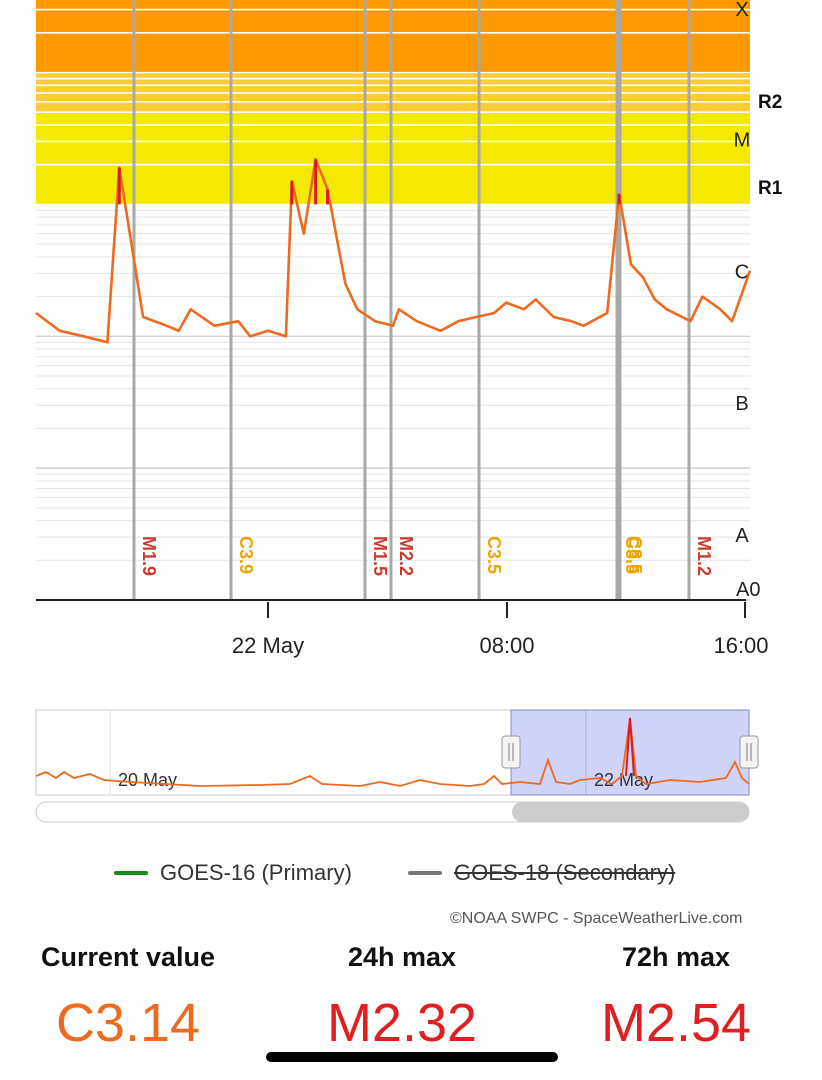  I want to click on flare-marker-label: C8.5, so click(635, 555).